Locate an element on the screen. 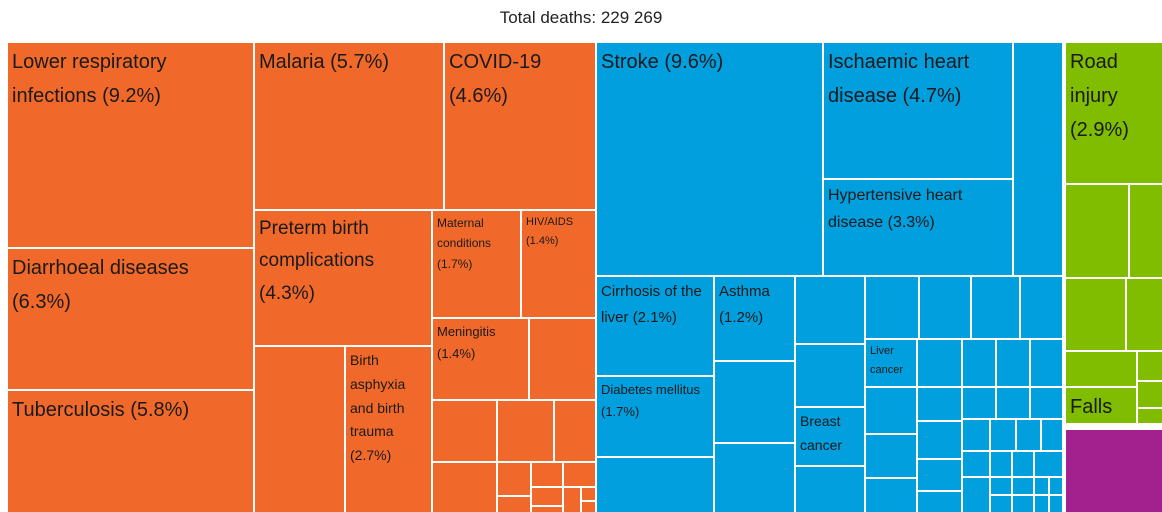  cell: Maternal conditions (1.7%) is located at coordinates (476, 264).